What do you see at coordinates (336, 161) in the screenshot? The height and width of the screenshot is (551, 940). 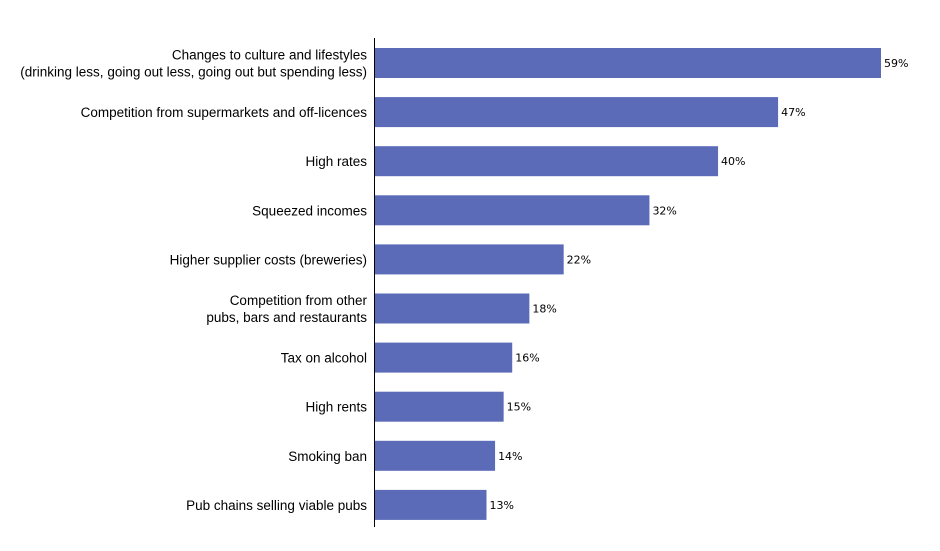 I see `category-label-3: High rates` at bounding box center [336, 161].